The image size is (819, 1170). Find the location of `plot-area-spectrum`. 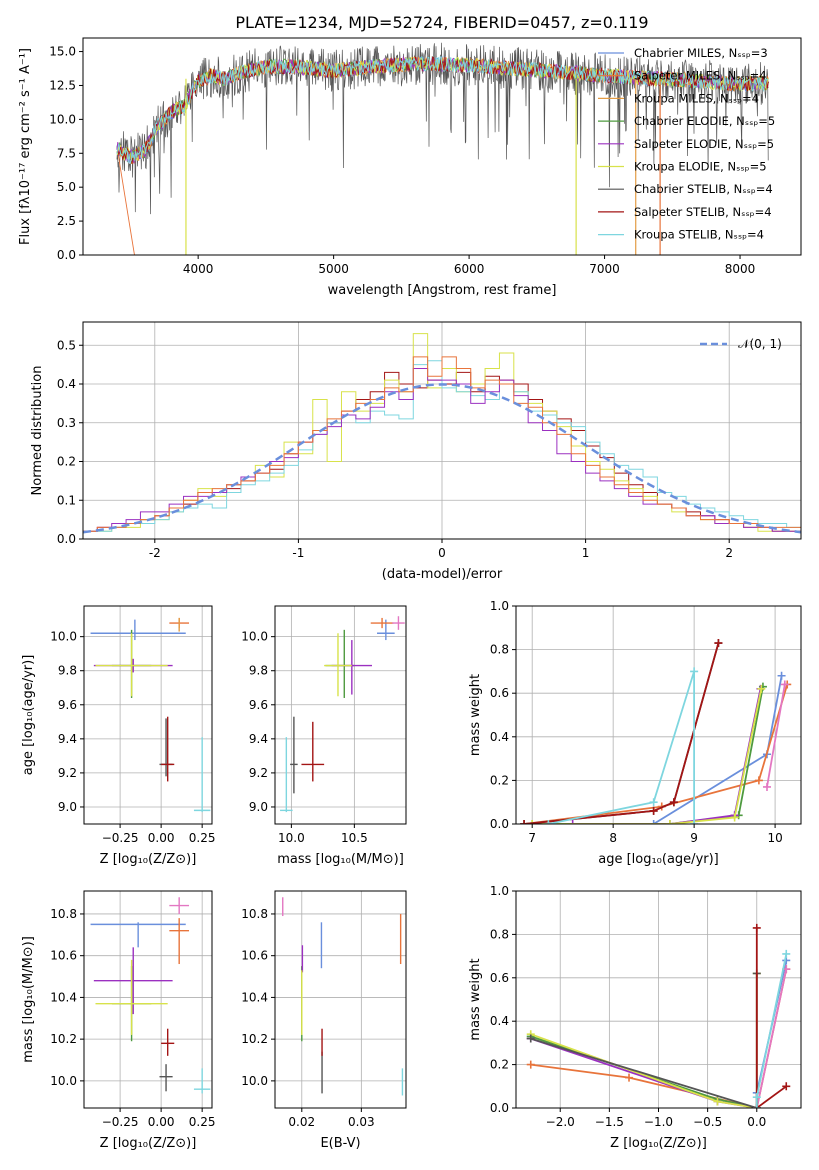

plot-area-spectrum is located at coordinates (442, 148).